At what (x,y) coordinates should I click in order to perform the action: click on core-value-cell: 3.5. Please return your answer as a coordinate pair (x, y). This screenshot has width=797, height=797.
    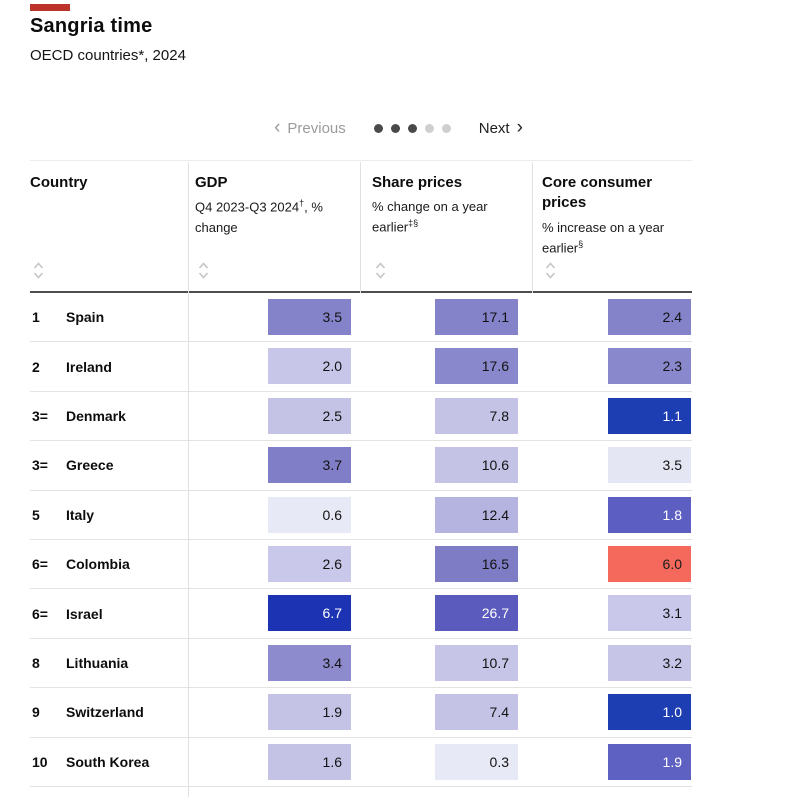
    Looking at the image, I should click on (649, 465).